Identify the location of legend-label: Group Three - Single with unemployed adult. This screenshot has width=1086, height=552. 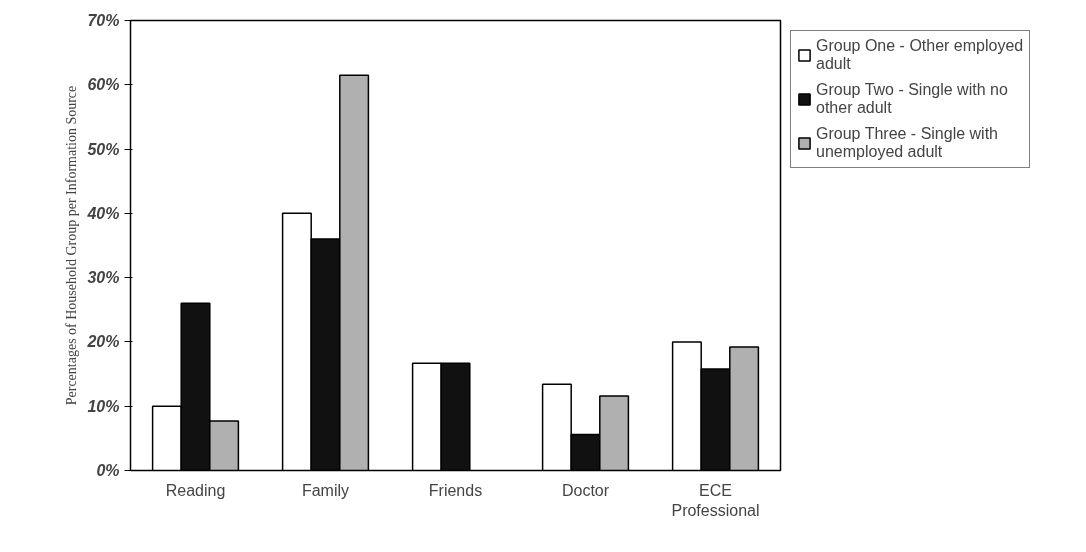
(907, 143).